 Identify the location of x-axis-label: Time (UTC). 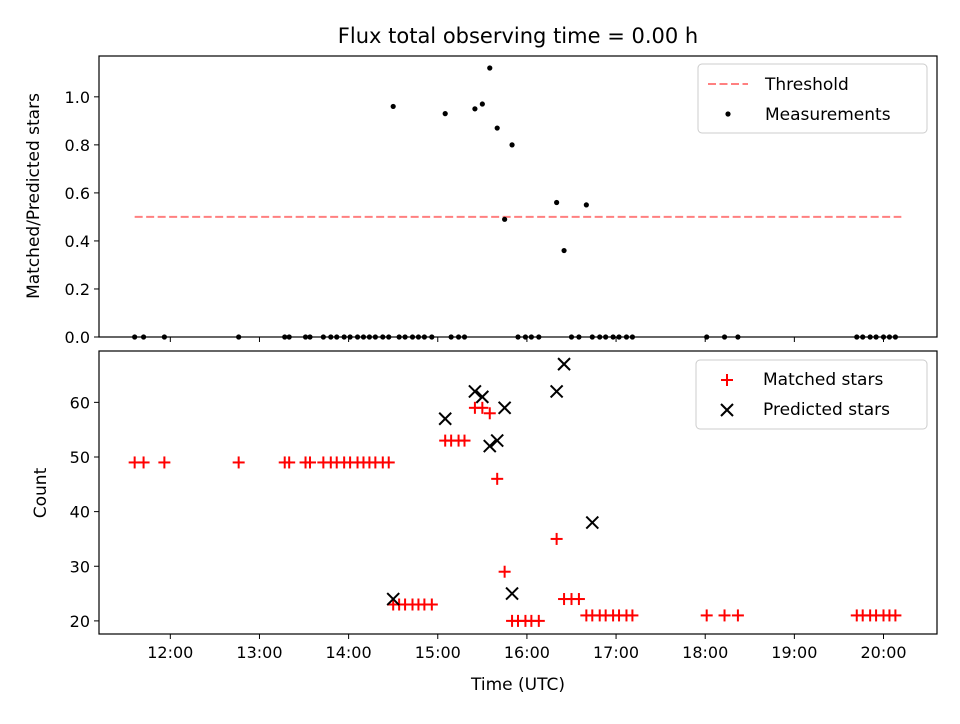
(517, 685).